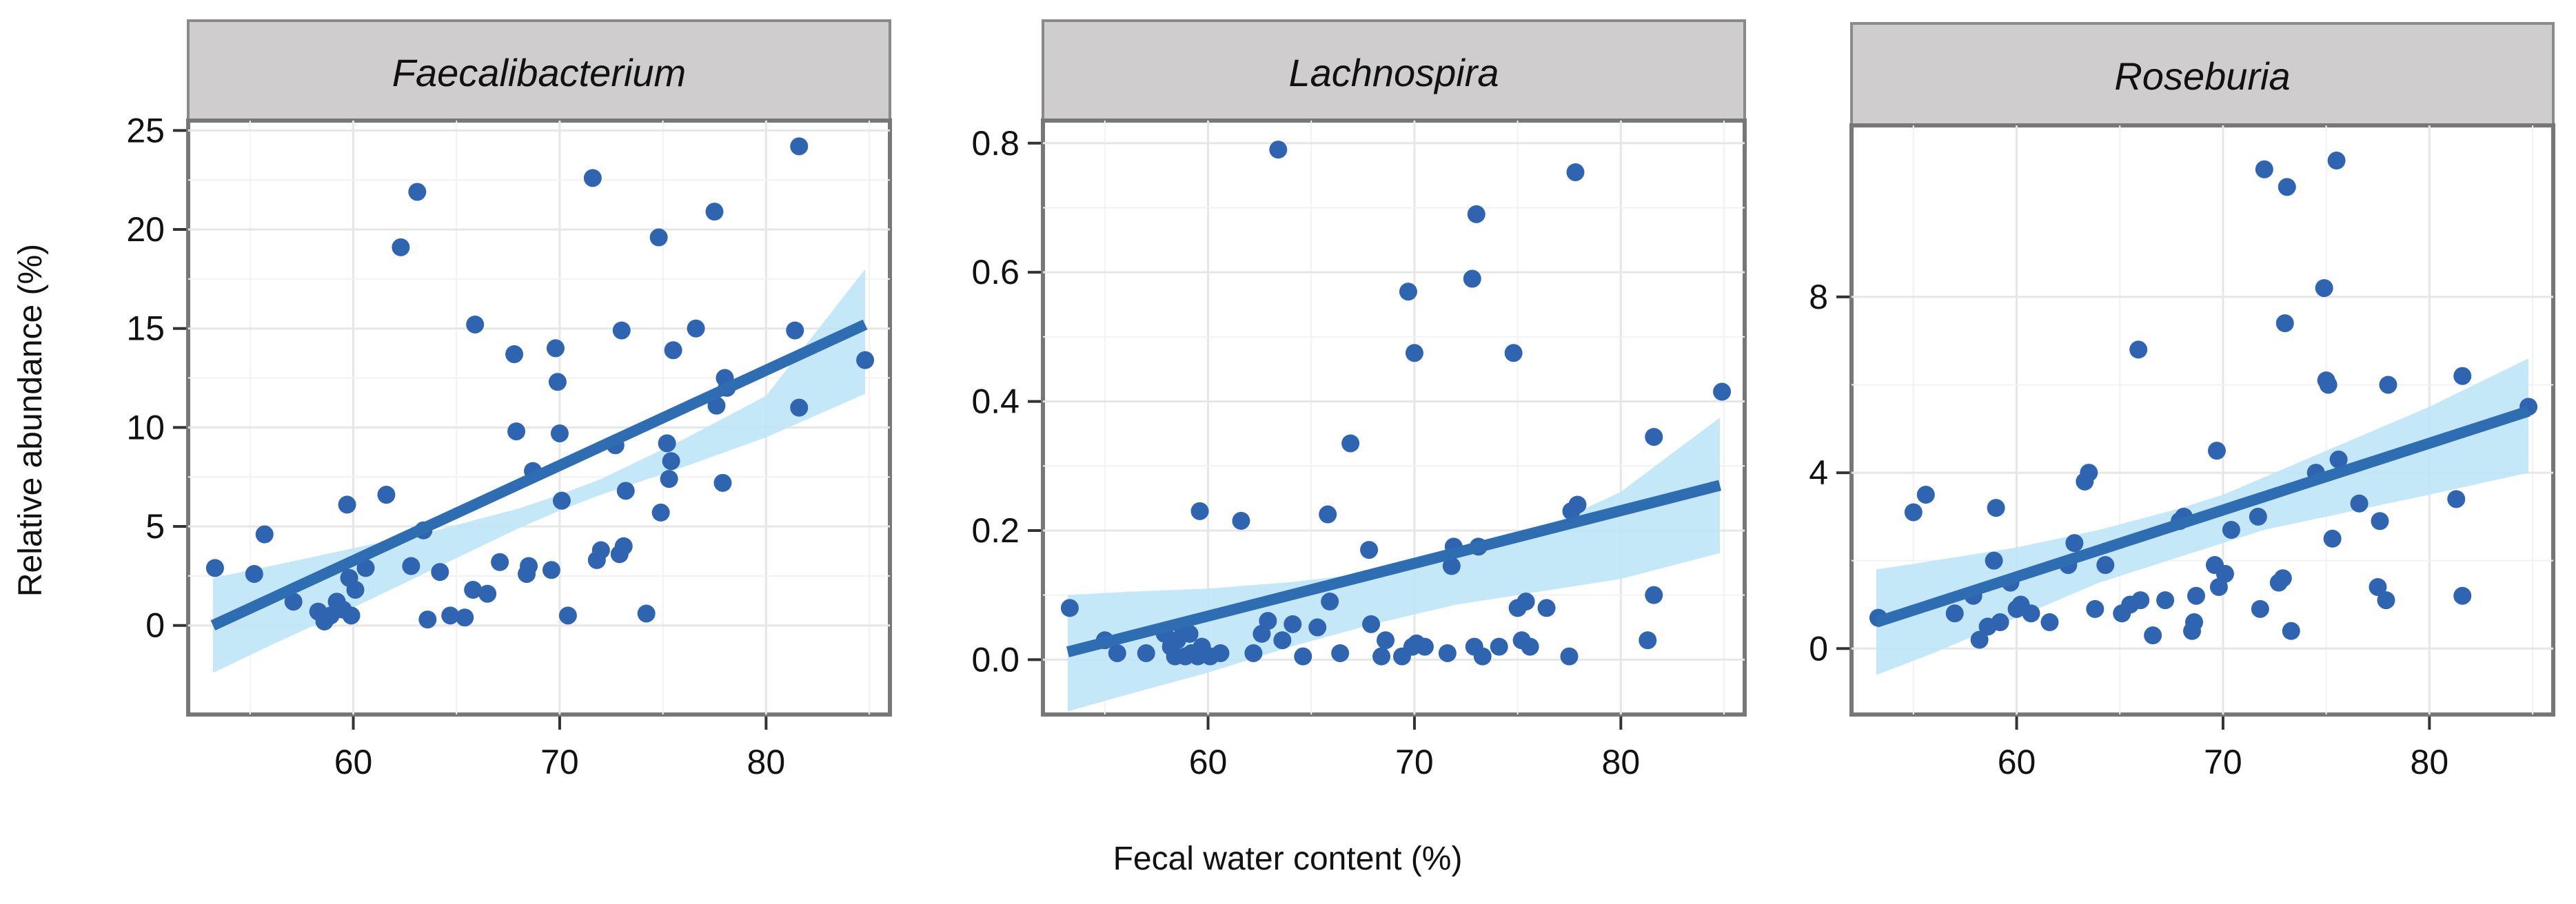 The width and height of the screenshot is (2576, 904). I want to click on y-axis-ticks: 0.0 0.2 0.4 0.6 0.8, so click(1006, 401).